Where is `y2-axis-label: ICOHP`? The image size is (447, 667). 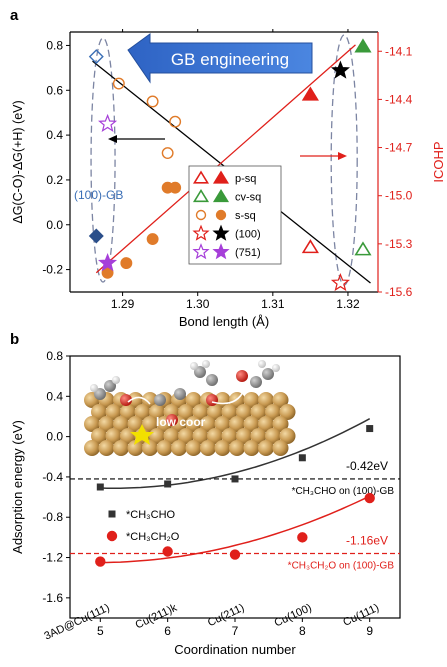
y2-axis-label: ICOHP is located at coordinates (438, 161).